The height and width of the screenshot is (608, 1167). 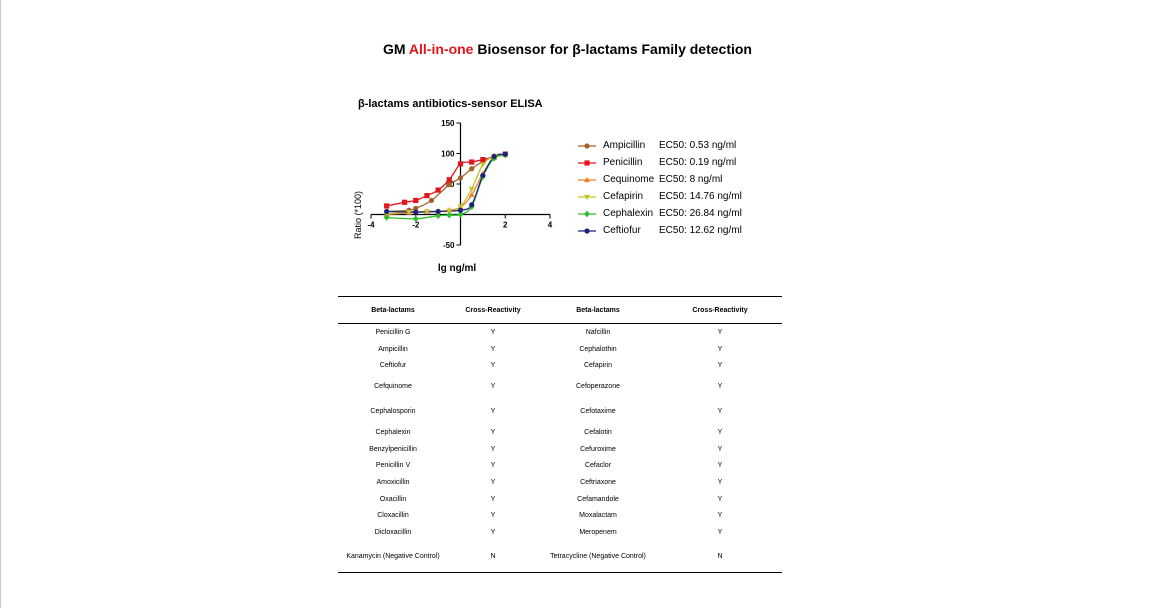 What do you see at coordinates (560, 411) in the screenshot?
I see `table-row: Cephalosporin Y Cefotaxime Y` at bounding box center [560, 411].